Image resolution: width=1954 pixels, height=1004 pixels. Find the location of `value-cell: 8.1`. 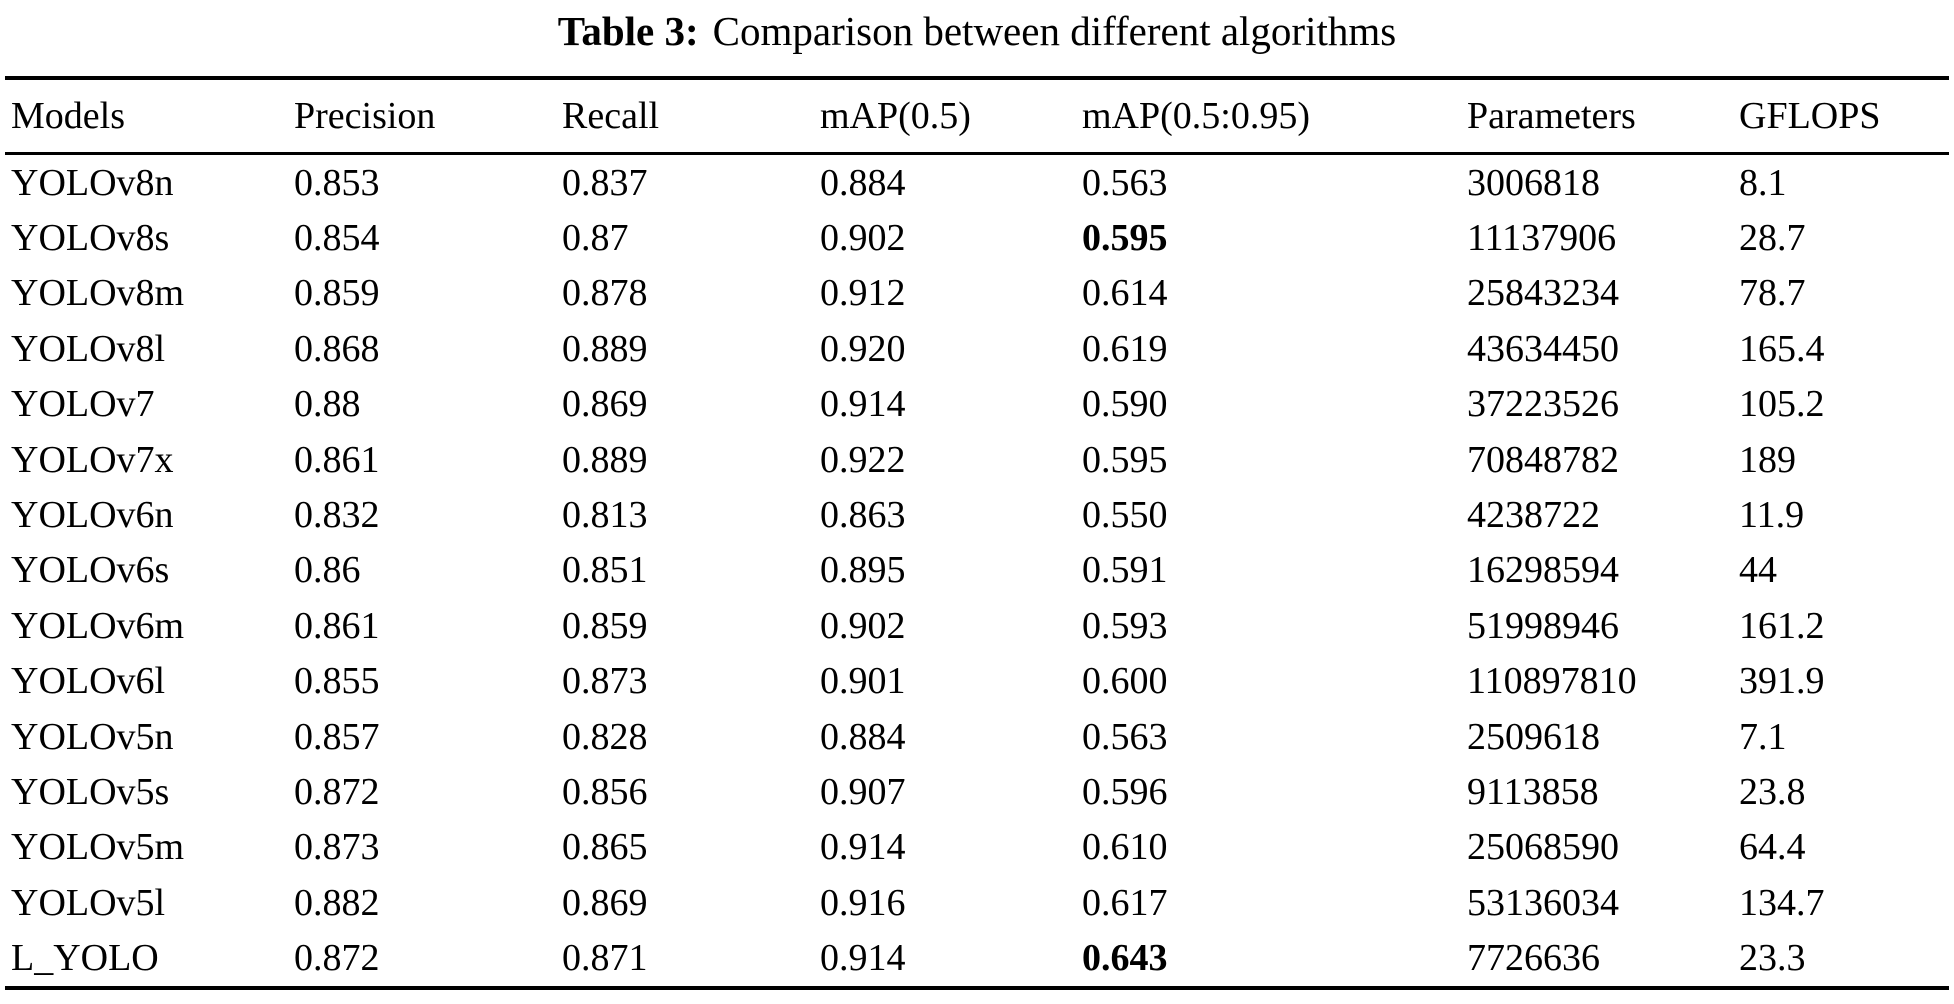

value-cell: 8.1 is located at coordinates (1763, 182).